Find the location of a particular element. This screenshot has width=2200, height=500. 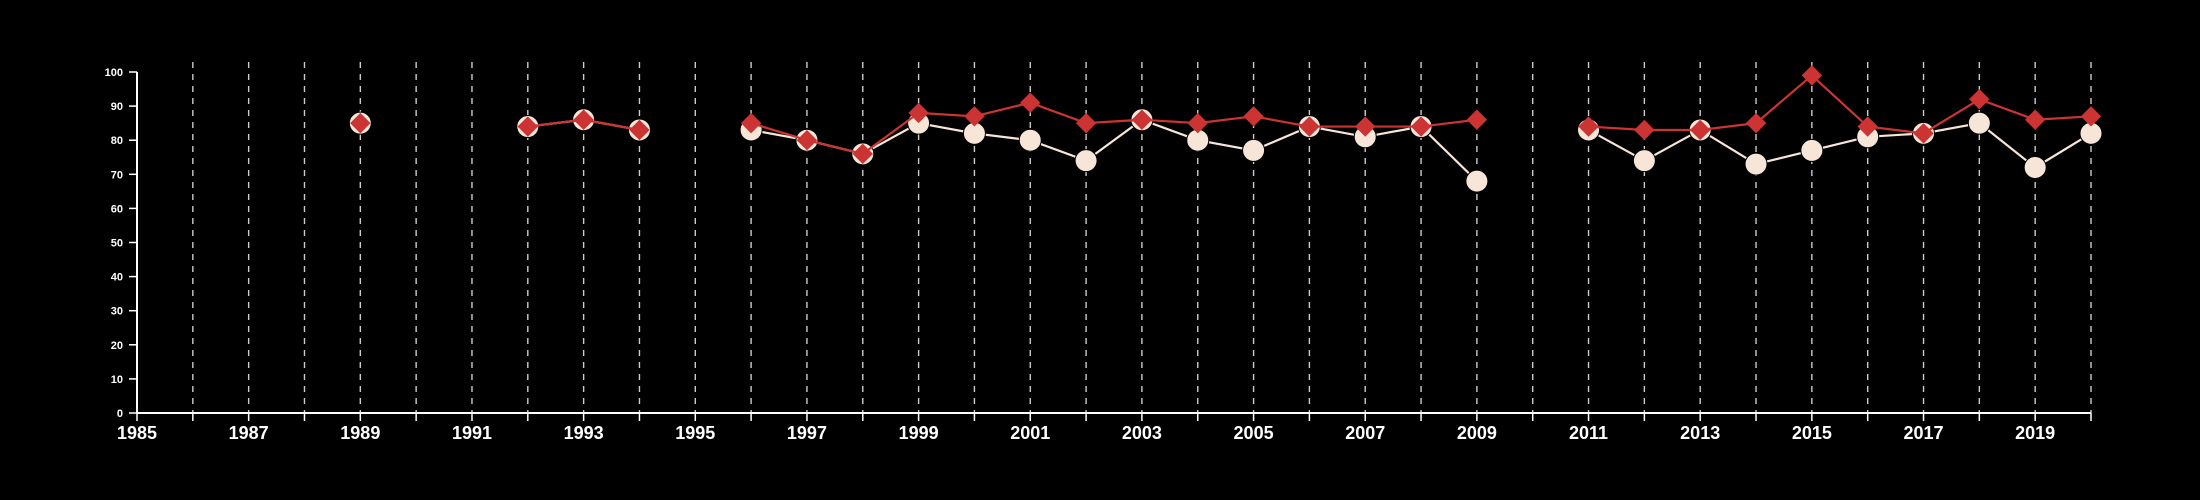

y-tick-label: 0 is located at coordinates (120, 414).